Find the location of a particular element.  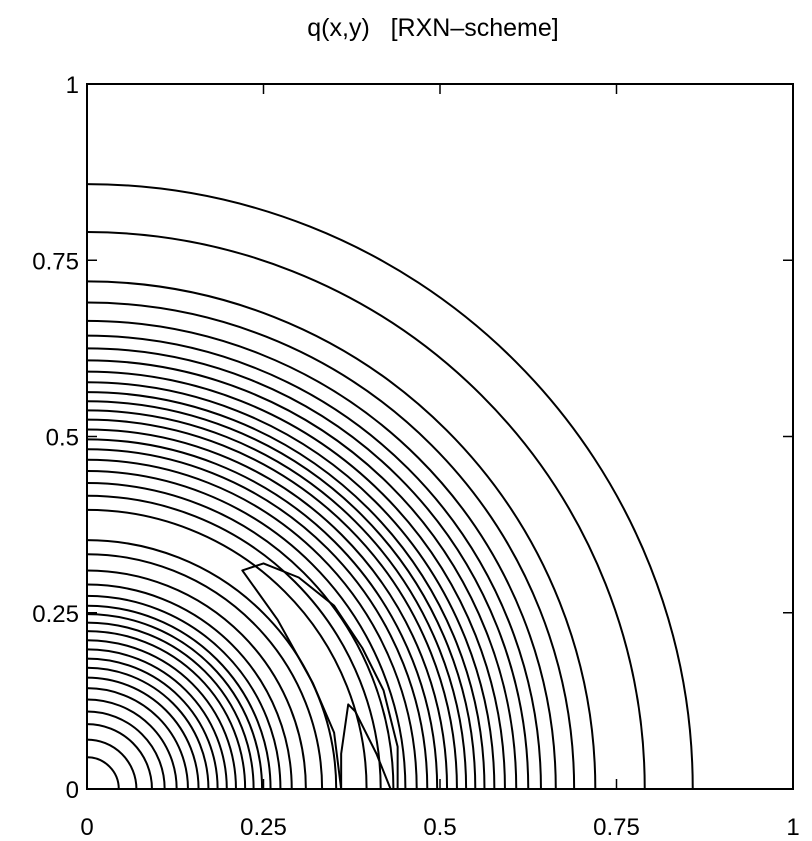

y-tick-label-1: 0.25 is located at coordinates (55, 614).